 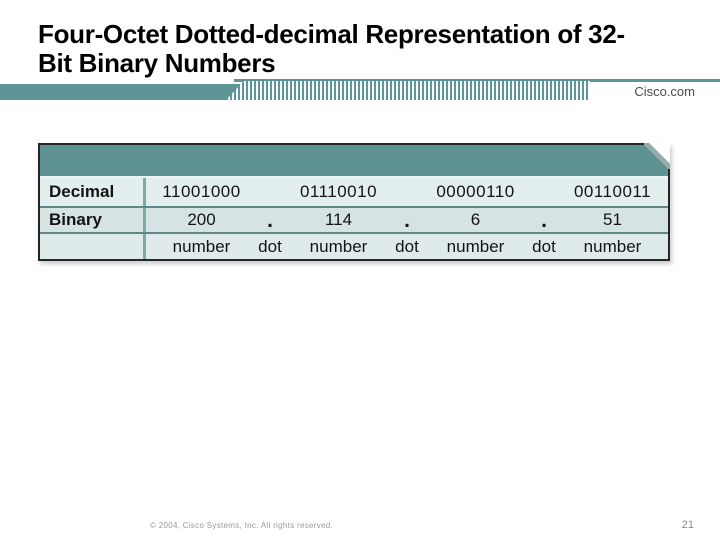 What do you see at coordinates (354, 219) in the screenshot?
I see `table-row-decimal-values: Binary 200 . 114 . 6 . 51` at bounding box center [354, 219].